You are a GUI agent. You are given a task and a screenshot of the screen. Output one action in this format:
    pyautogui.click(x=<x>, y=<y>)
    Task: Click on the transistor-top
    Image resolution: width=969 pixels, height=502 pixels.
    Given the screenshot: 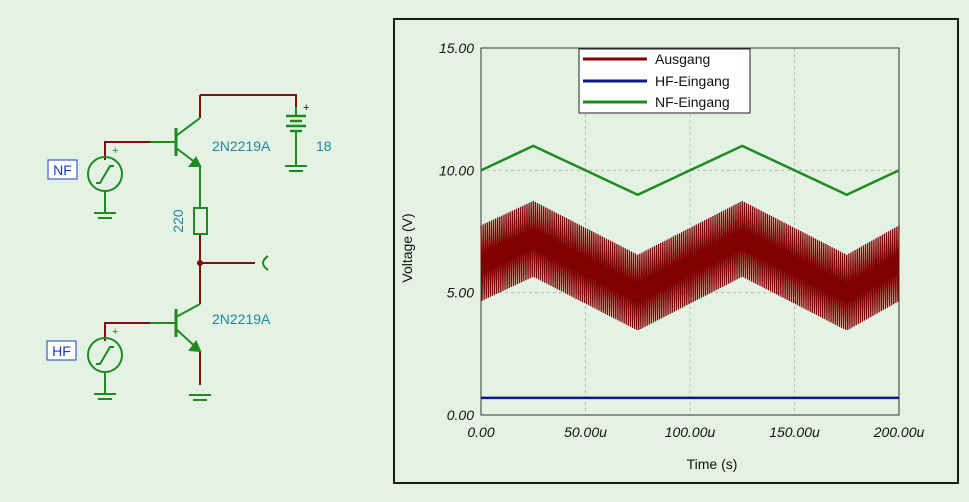 What is the action you would take?
    pyautogui.click(x=176, y=153)
    